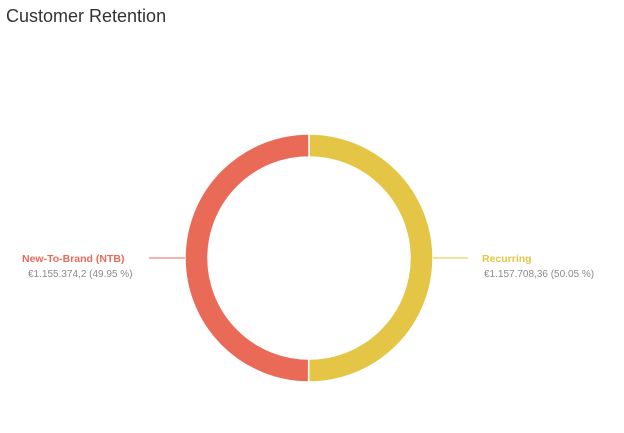 The width and height of the screenshot is (624, 433). What do you see at coordinates (73, 259) in the screenshot?
I see `slice-label-ntb: New-To-Brand (NTB)` at bounding box center [73, 259].